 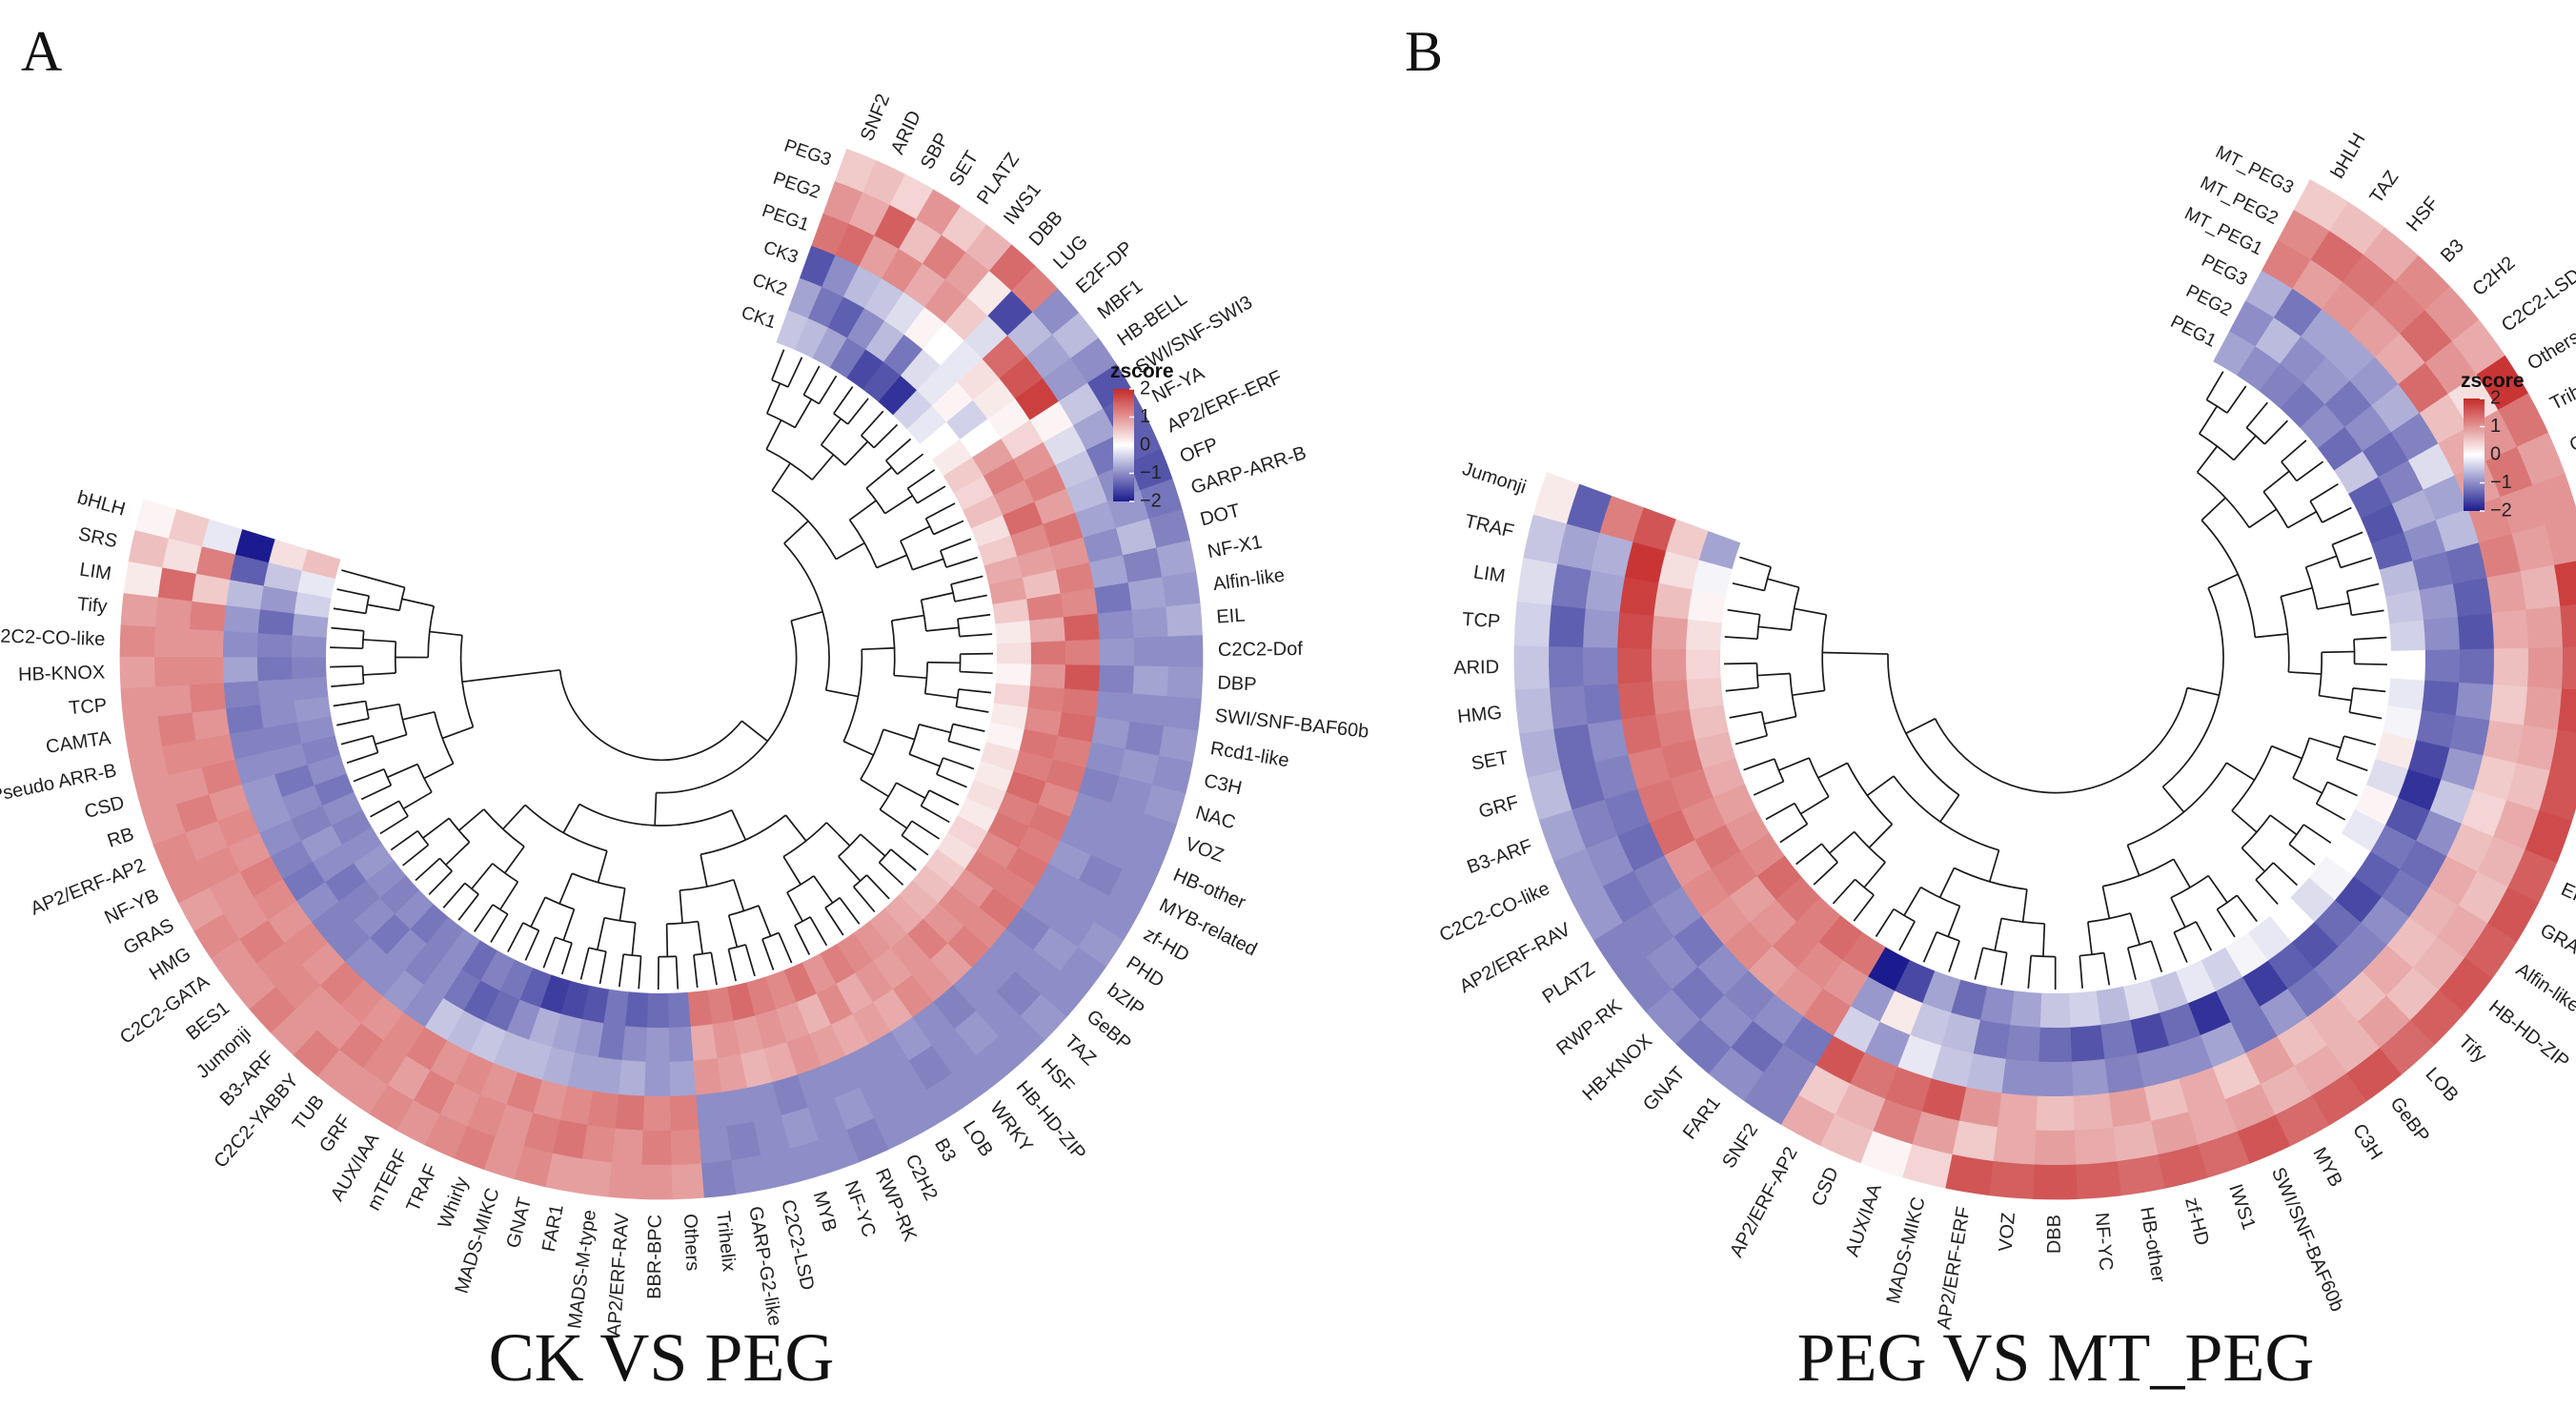 What do you see at coordinates (2561, 391) in the screenshot?
I see `row-label: Trihelix` at bounding box center [2561, 391].